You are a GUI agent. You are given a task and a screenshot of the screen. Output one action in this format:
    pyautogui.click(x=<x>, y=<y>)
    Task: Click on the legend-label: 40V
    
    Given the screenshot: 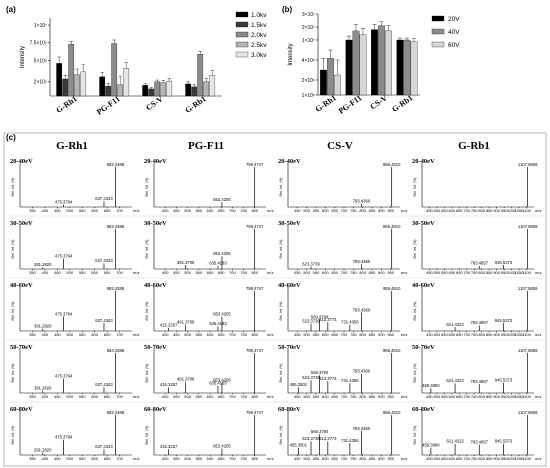 What is the action you would take?
    pyautogui.click(x=454, y=32)
    